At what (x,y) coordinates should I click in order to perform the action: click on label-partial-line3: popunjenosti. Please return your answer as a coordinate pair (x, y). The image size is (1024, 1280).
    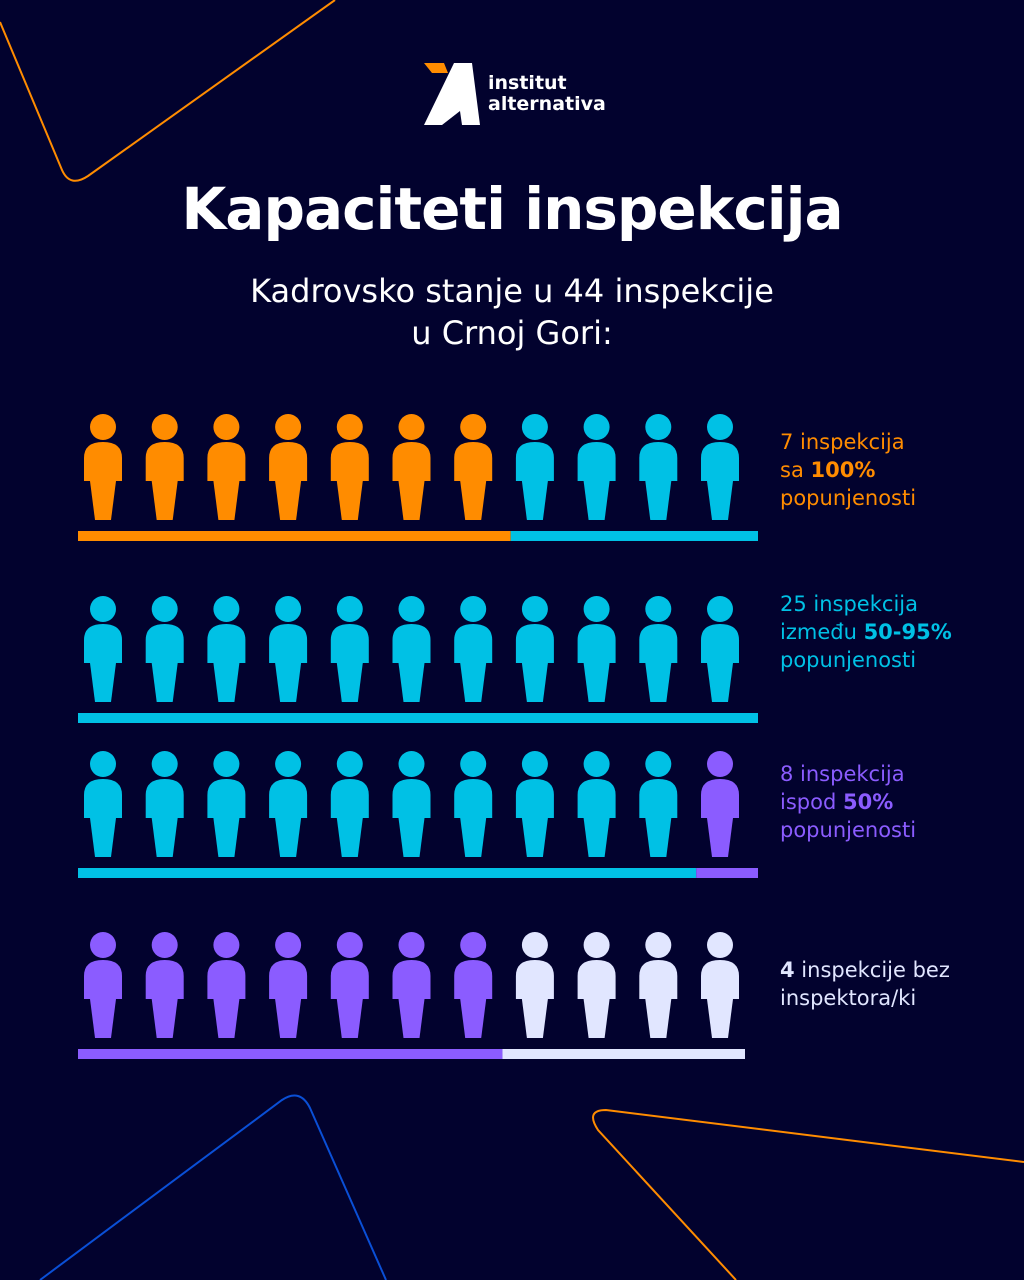
    Looking at the image, I should click on (848, 660).